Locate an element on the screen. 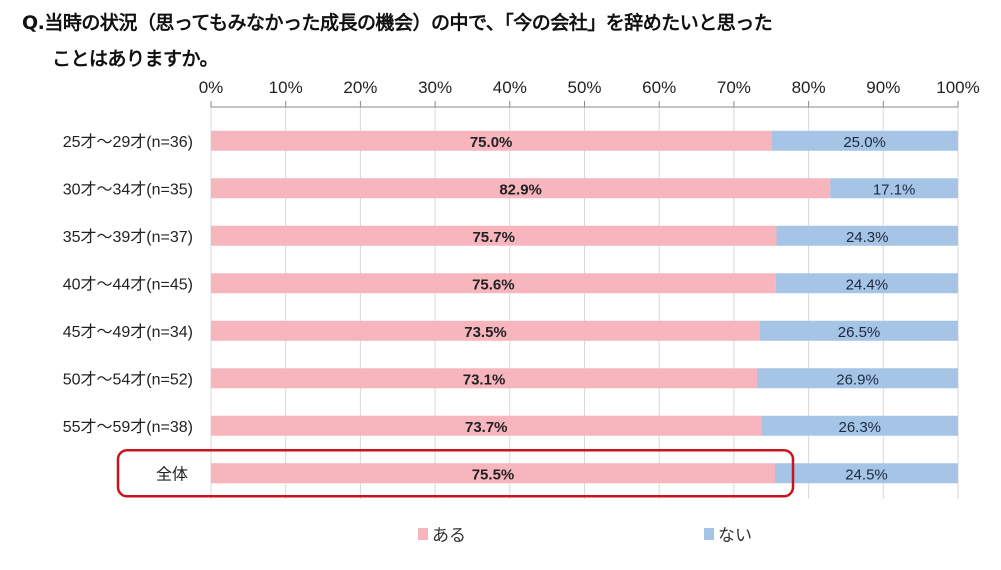  data-label: 24.5% is located at coordinates (866, 474).